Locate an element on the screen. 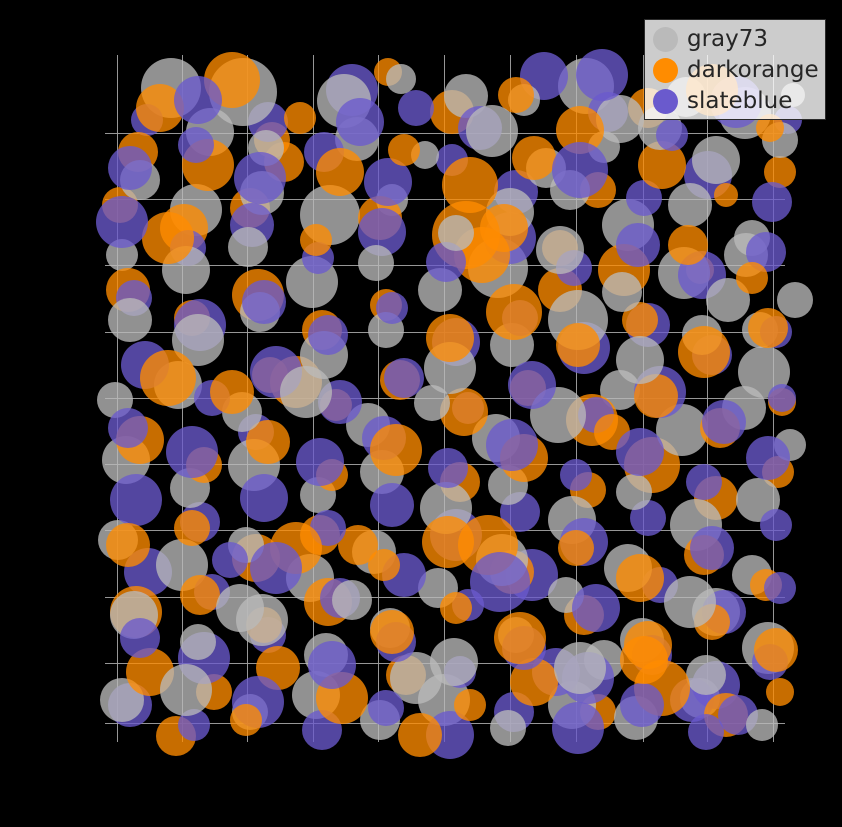  legend-entry-gray73: gray73 is located at coordinates (735, 39).